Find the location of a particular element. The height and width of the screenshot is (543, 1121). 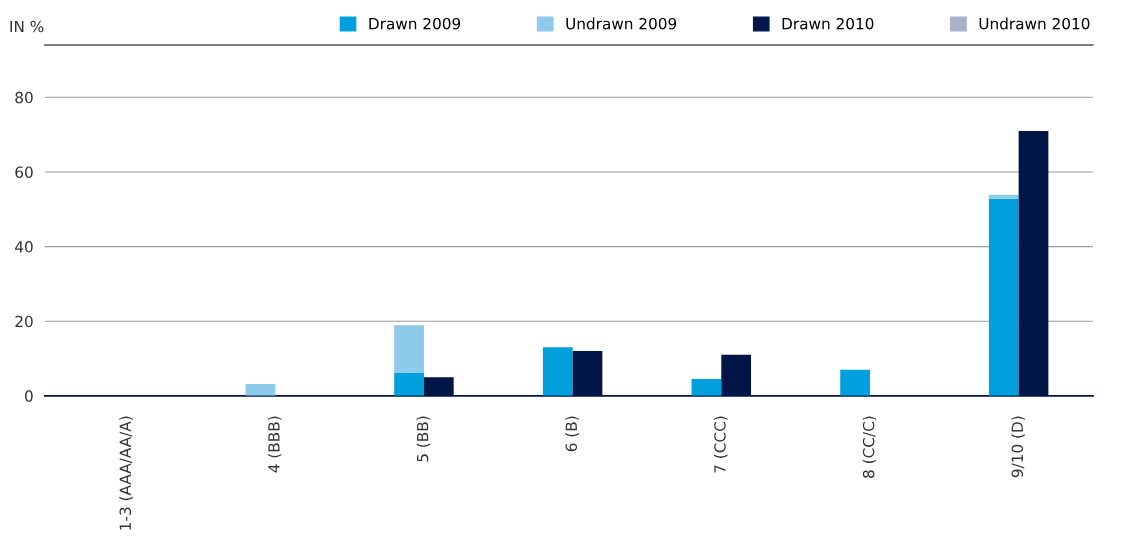

y-tick-label: 40 is located at coordinates (24, 247).